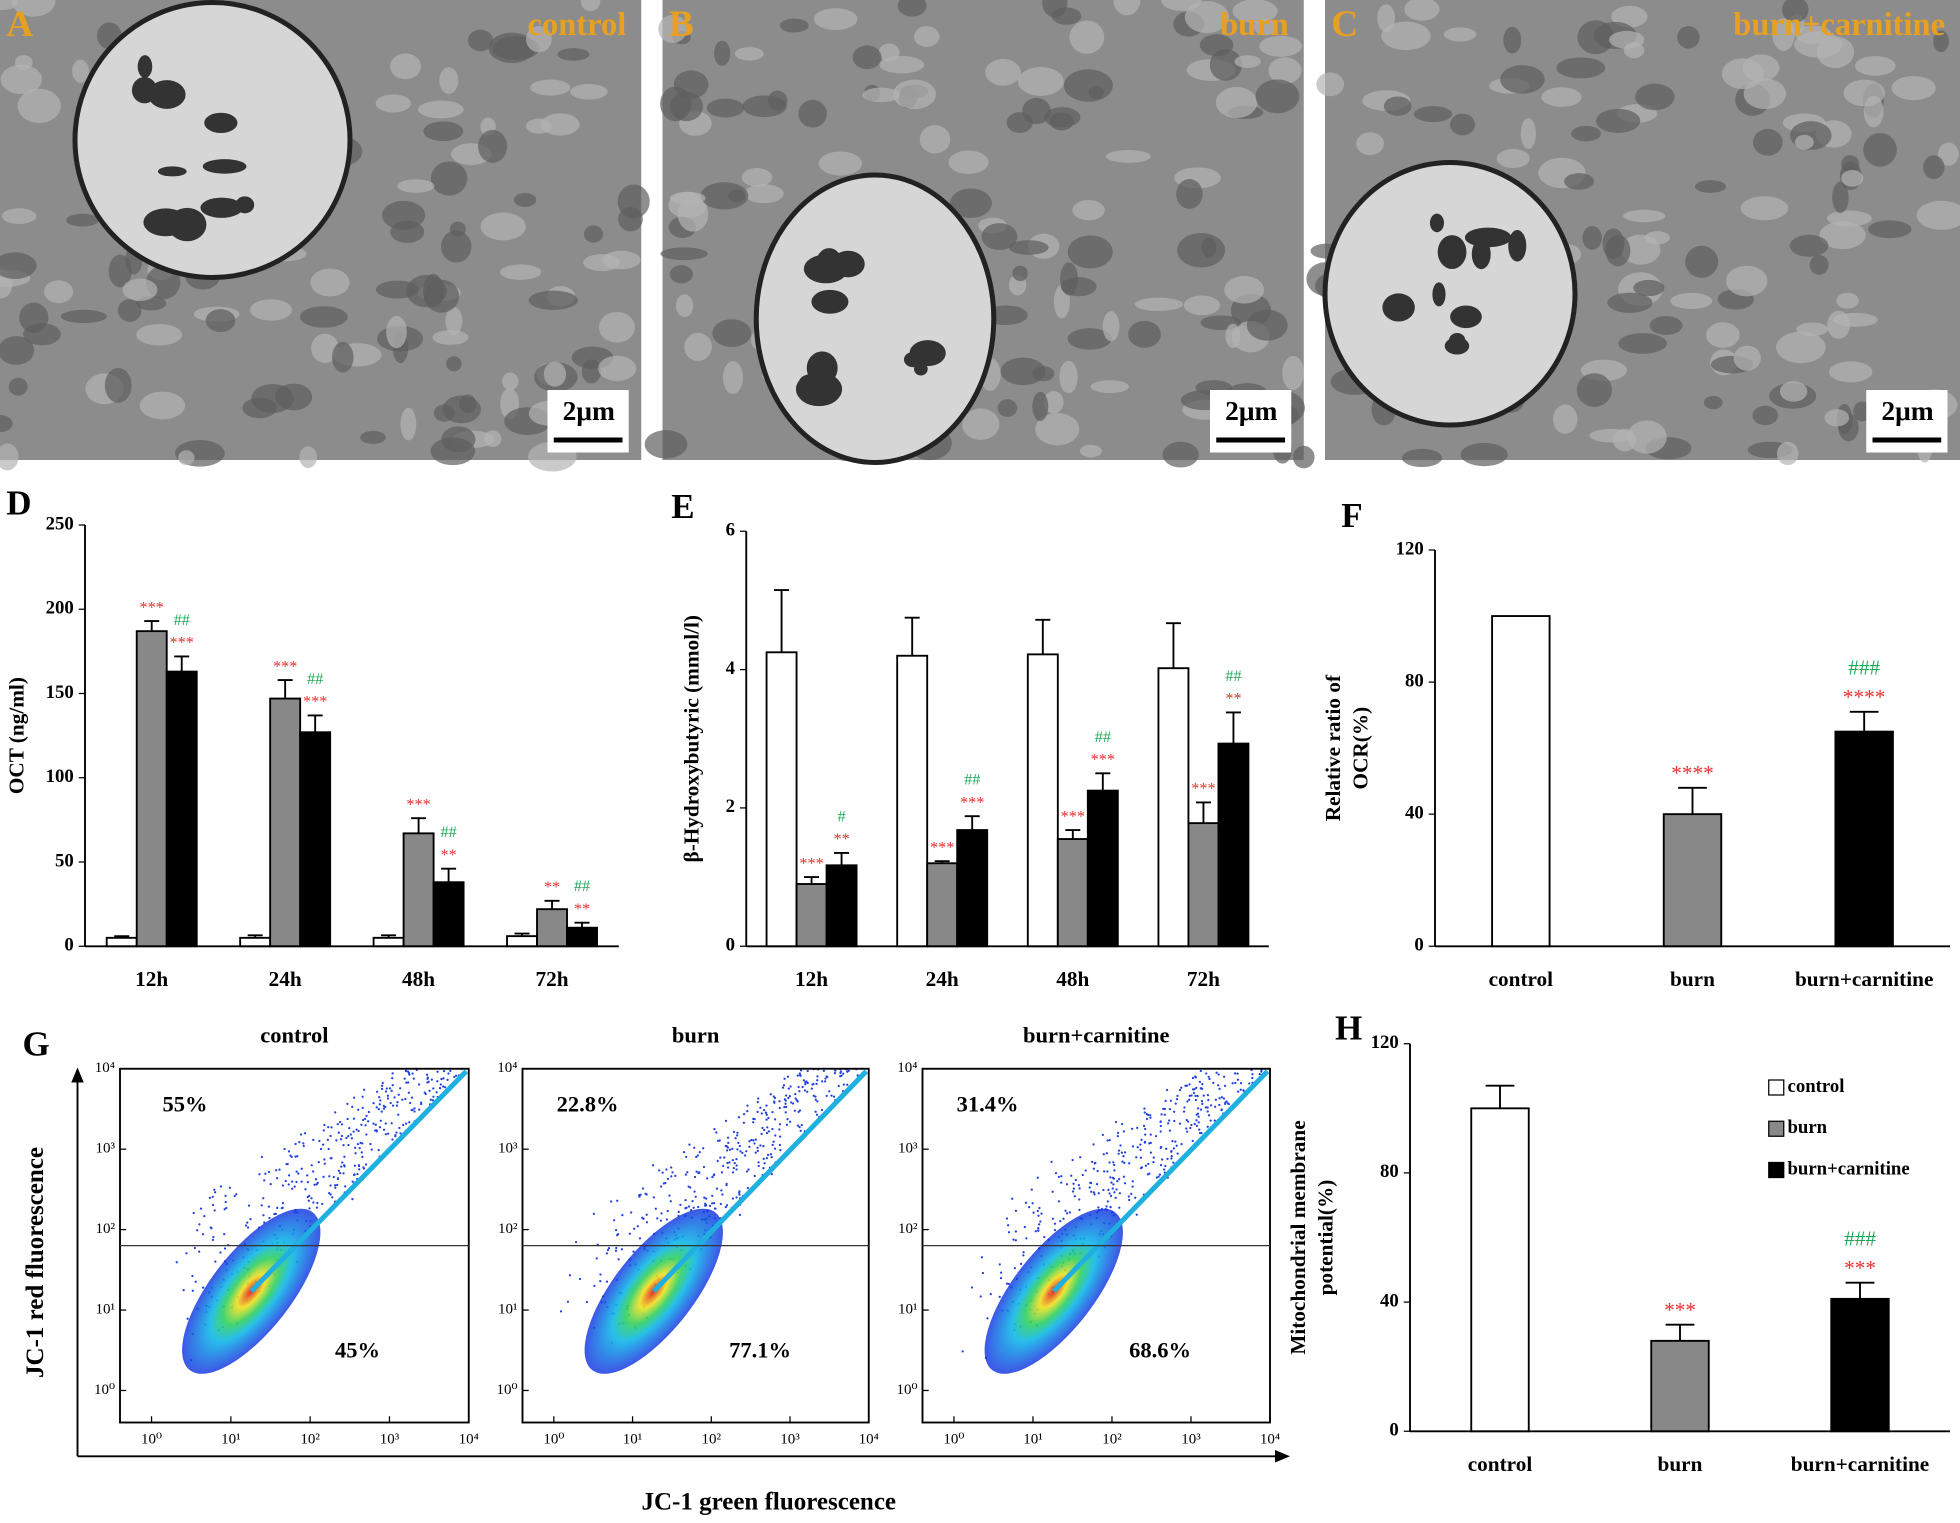 This screenshot has width=1960, height=1523. What do you see at coordinates (731, 668) in the screenshot?
I see `y-tick-label: 4` at bounding box center [731, 668].